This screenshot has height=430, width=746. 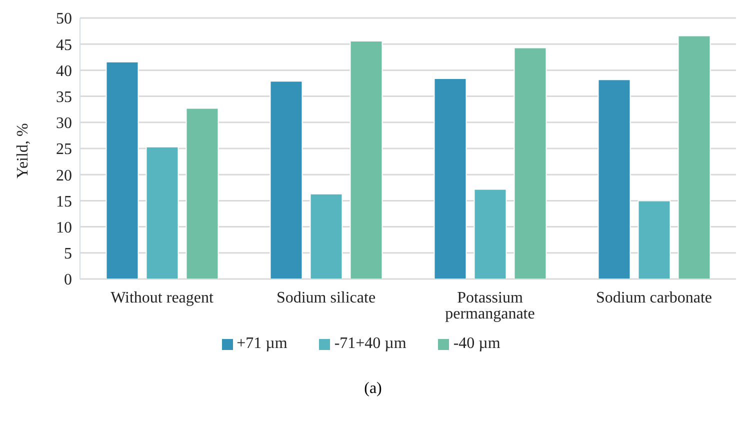 What do you see at coordinates (64, 123) in the screenshot?
I see `y-tick-label: 30` at bounding box center [64, 123].